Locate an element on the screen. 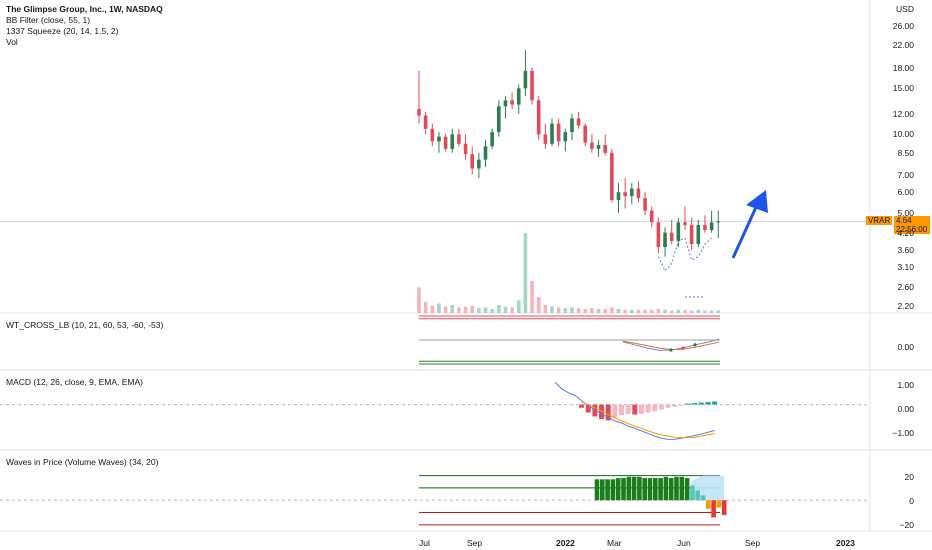  currency-label: USD is located at coordinates (905, 9).